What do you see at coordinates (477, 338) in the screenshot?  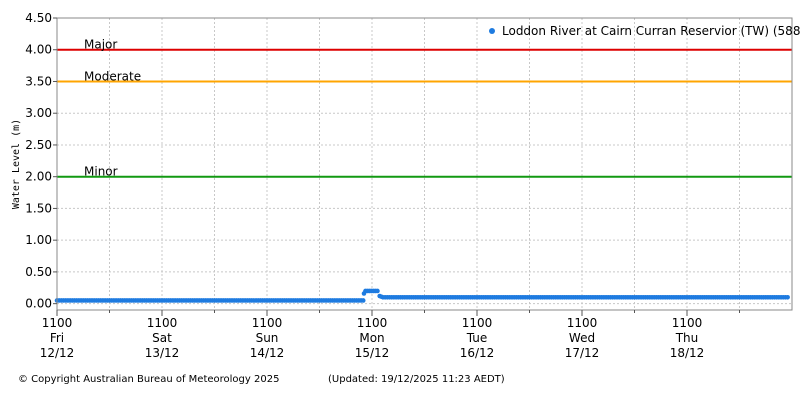 I see `x-tick-day: Tue` at bounding box center [477, 338].